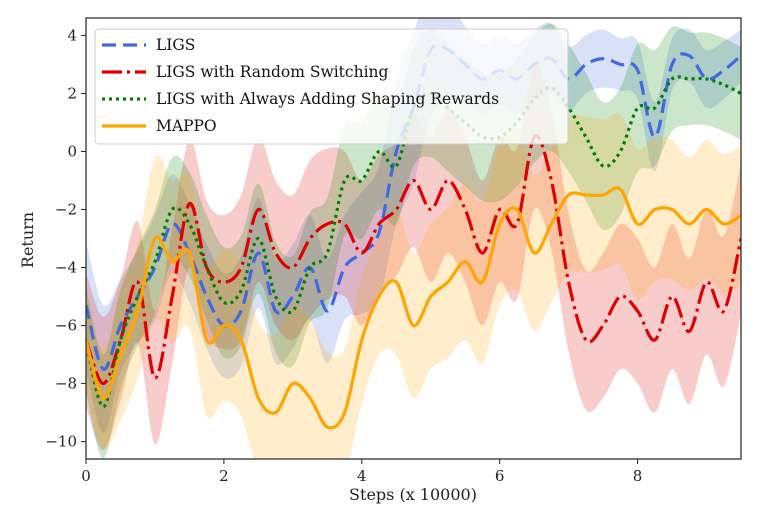 This screenshot has height=523, width=761. What do you see at coordinates (61, 442) in the screenshot?
I see `y-tick-label: −10` at bounding box center [61, 442].